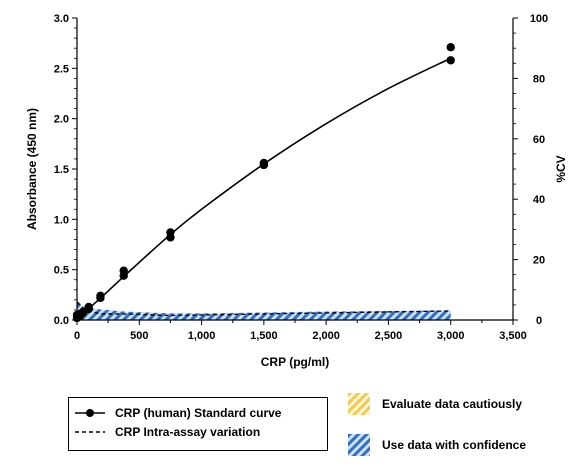  Describe the element at coordinates (513, 336) in the screenshot. I see `x-tick-label: 3,500` at that location.